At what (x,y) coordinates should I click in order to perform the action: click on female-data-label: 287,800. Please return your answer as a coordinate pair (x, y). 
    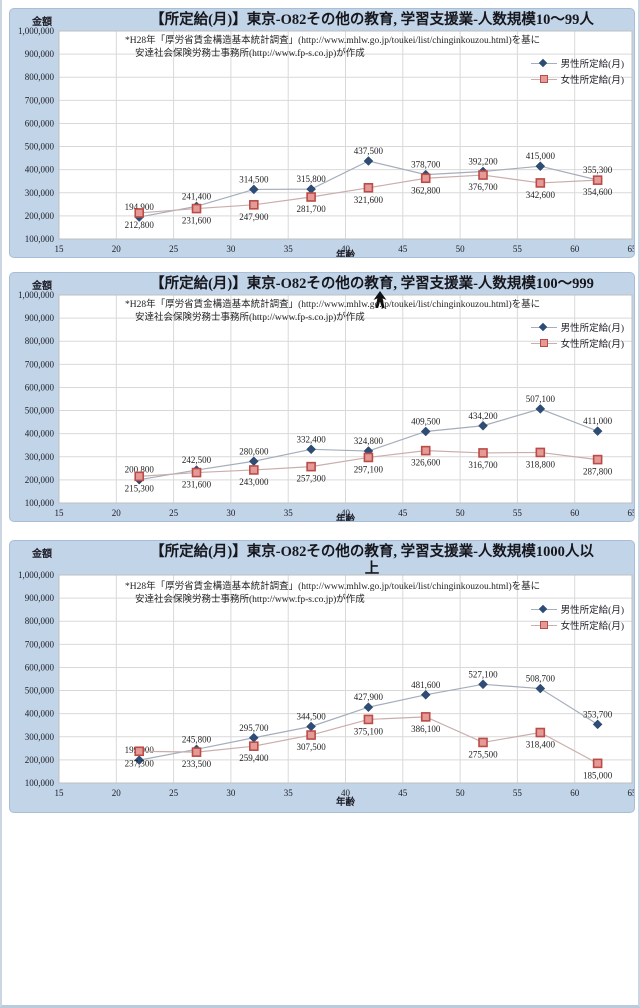
    Looking at the image, I should click on (598, 472).